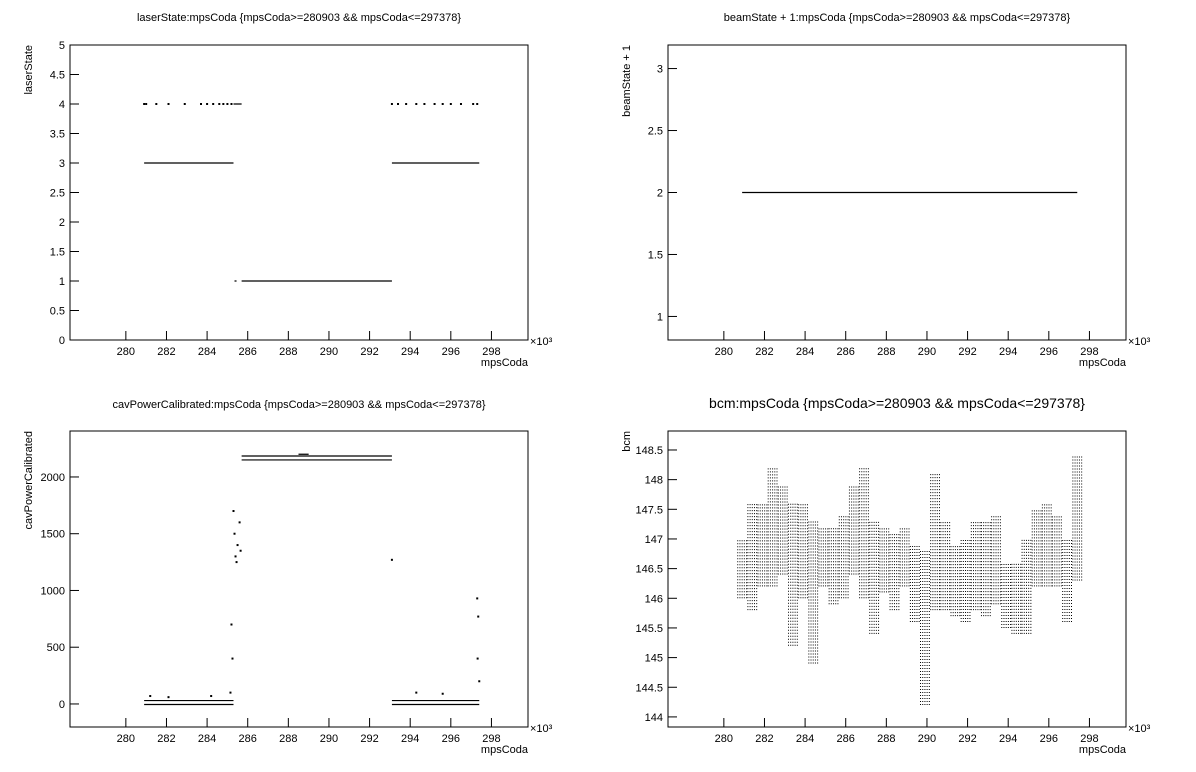 The height and width of the screenshot is (772, 1196). What do you see at coordinates (57, 135) in the screenshot?
I see `y-tick-label: 3.5` at bounding box center [57, 135].